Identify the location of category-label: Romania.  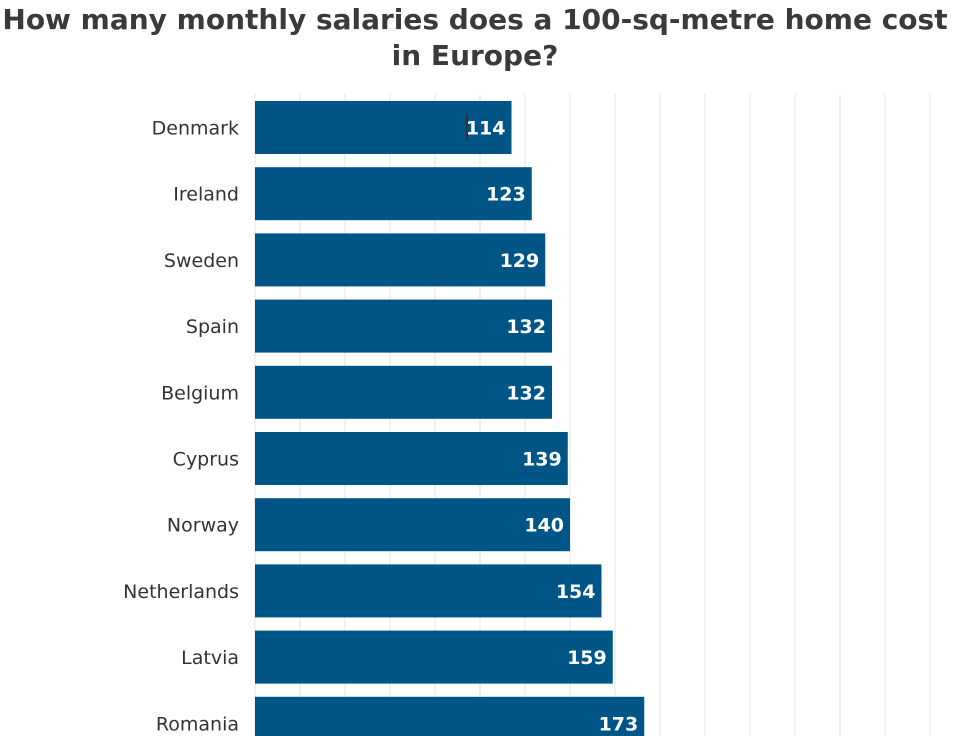
(197, 724).